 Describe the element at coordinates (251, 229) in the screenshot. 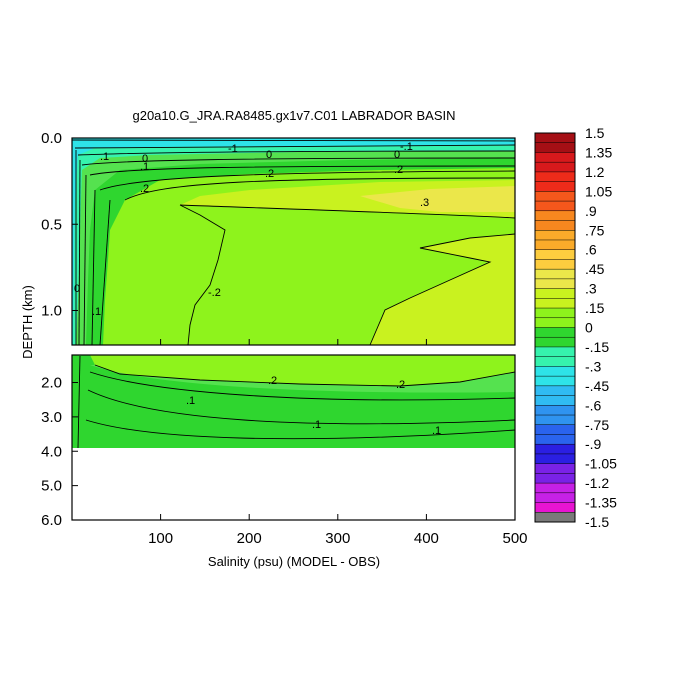

I see `upper-contour-labels: .1 0 -1 0 -.1 .1 .2 .2 0 .2 .3 -.2 .1 0` at that location.